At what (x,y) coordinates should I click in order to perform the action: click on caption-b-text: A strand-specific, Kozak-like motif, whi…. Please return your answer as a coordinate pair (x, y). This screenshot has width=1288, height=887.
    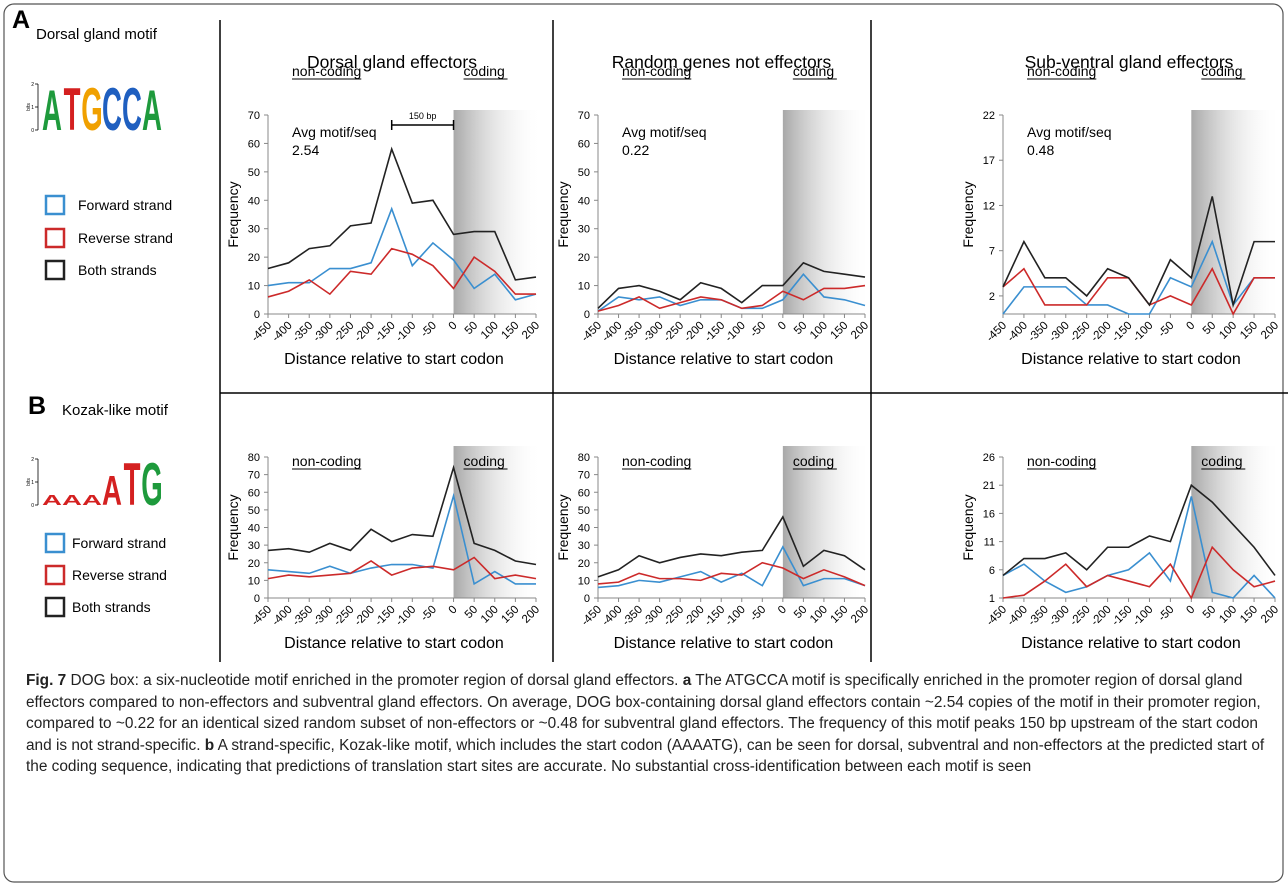
    Looking at the image, I should click on (645, 756).